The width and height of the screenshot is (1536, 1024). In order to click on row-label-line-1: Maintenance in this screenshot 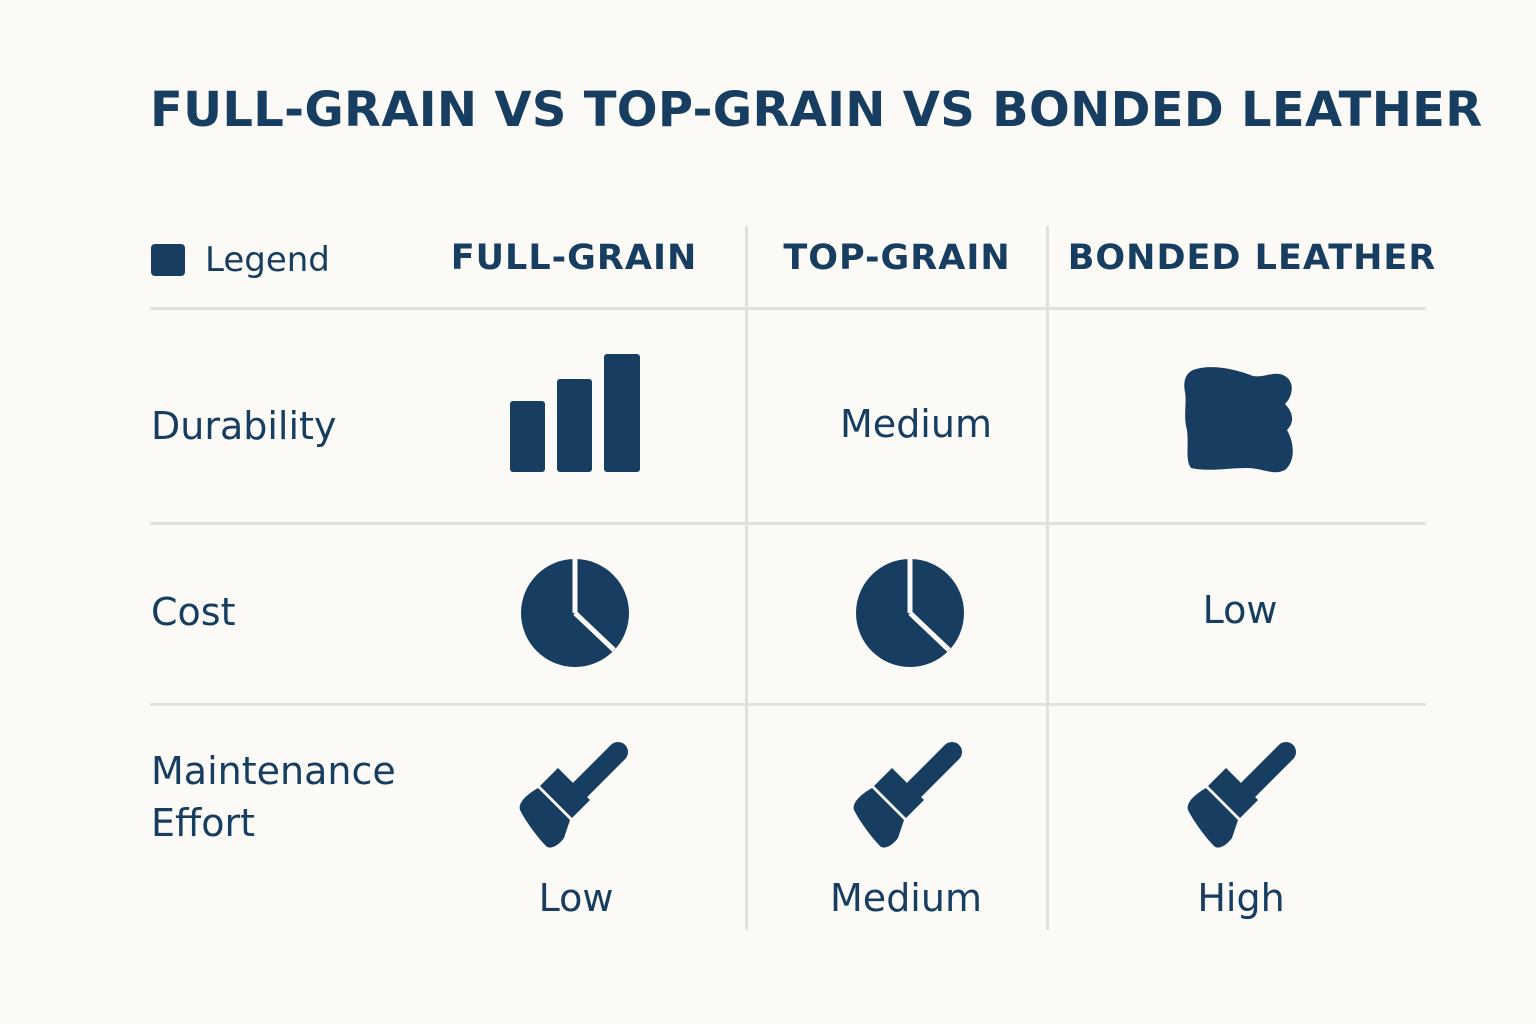, I will do `click(273, 771)`.